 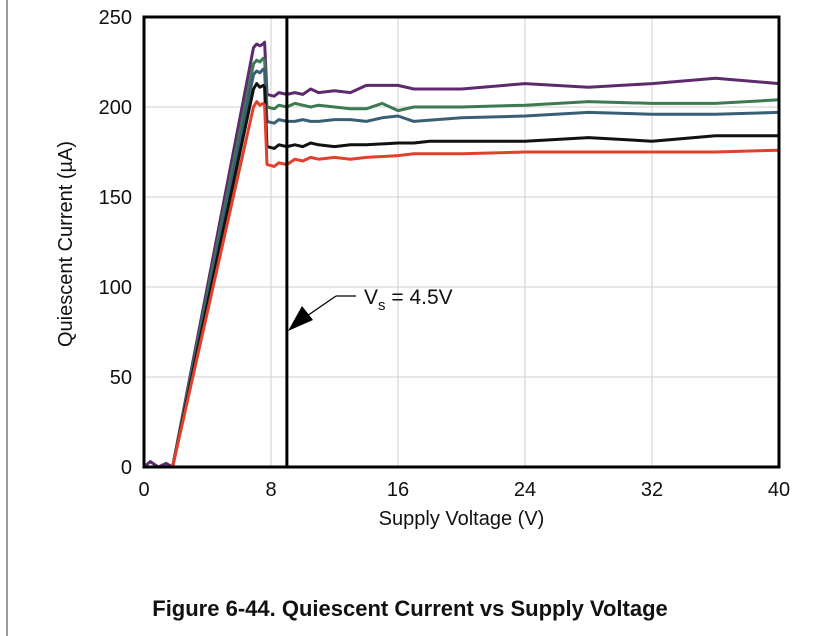 What do you see at coordinates (779, 490) in the screenshot?
I see `x-tick-label: 40` at bounding box center [779, 490].